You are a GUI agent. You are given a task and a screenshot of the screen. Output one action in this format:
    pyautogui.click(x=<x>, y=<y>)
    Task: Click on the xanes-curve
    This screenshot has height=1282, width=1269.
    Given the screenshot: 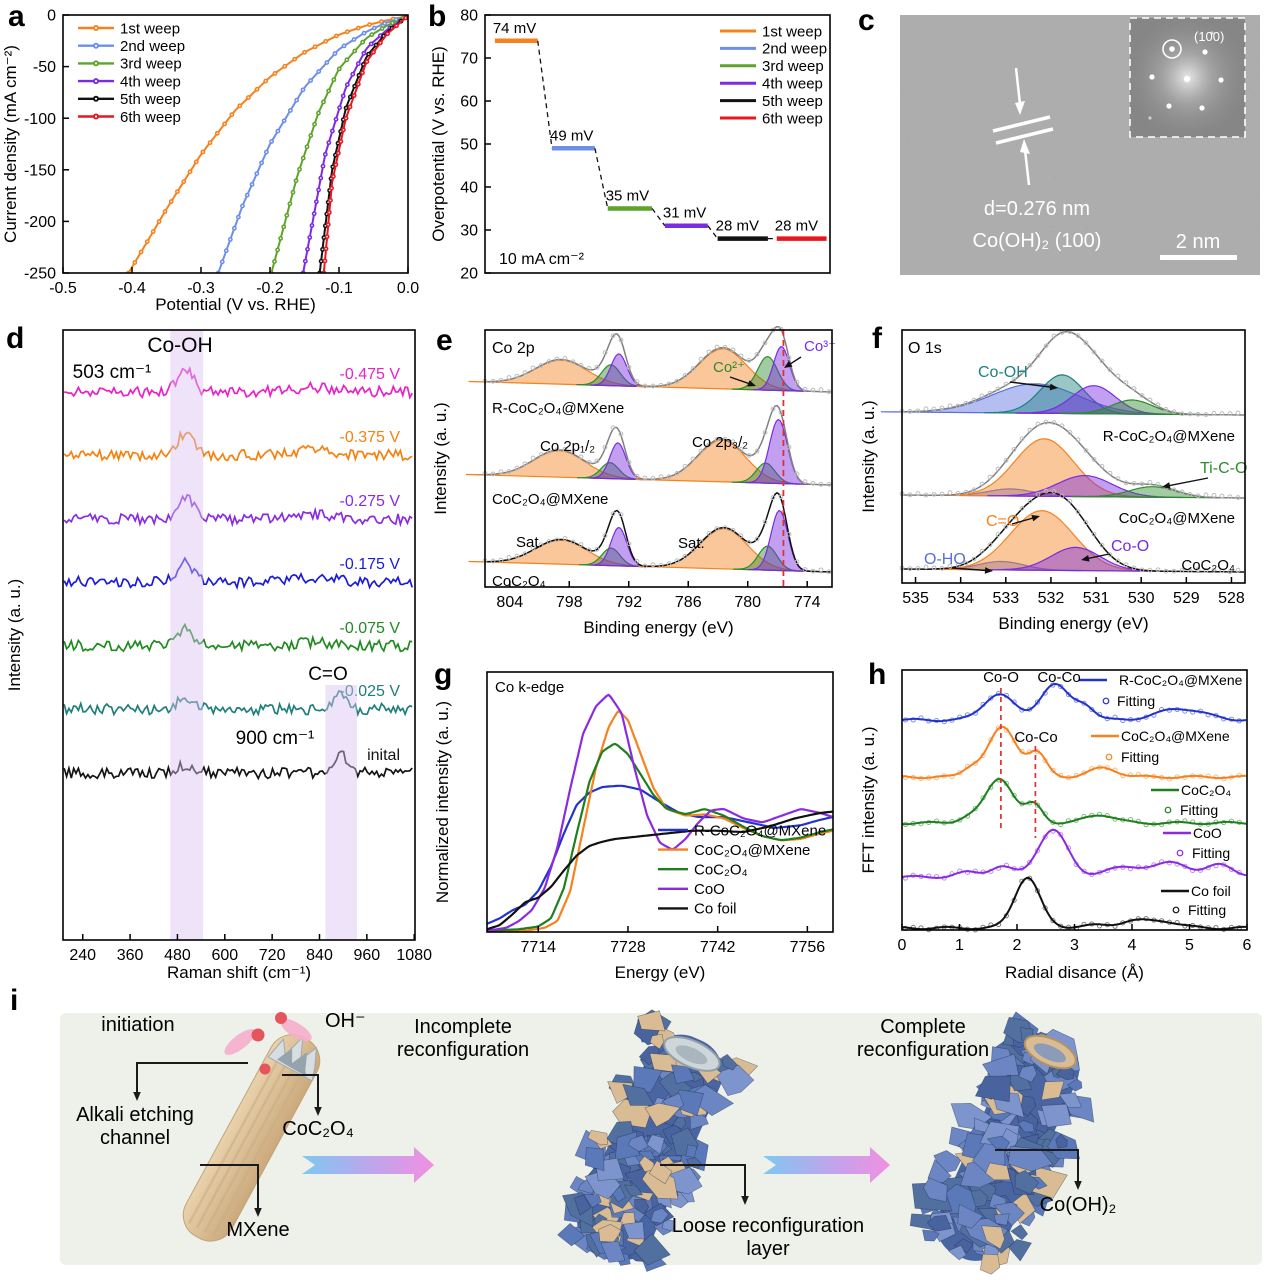 What is the action you would take?
    pyautogui.click(x=660, y=854)
    